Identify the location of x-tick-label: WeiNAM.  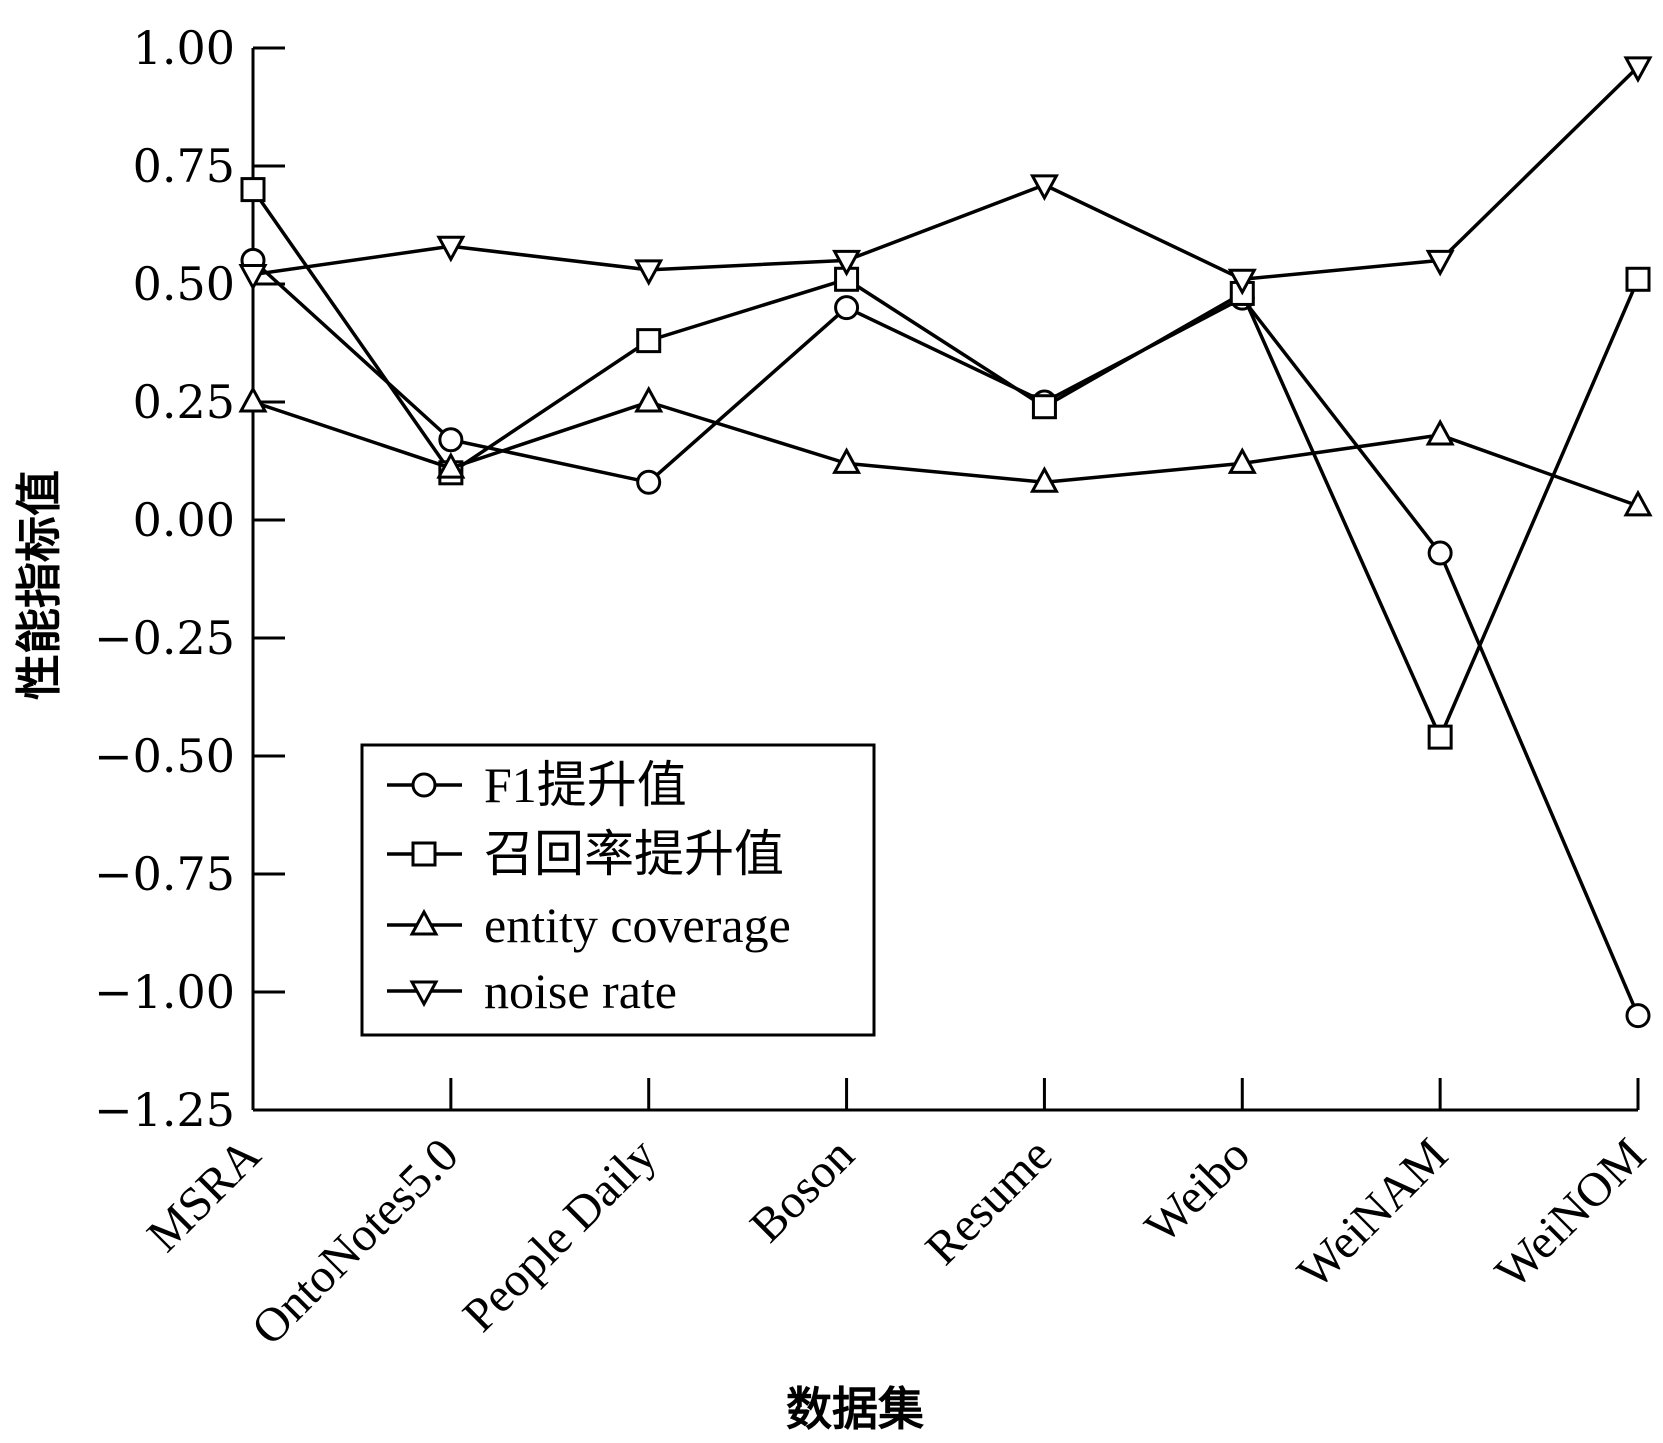
(1372, 1213).